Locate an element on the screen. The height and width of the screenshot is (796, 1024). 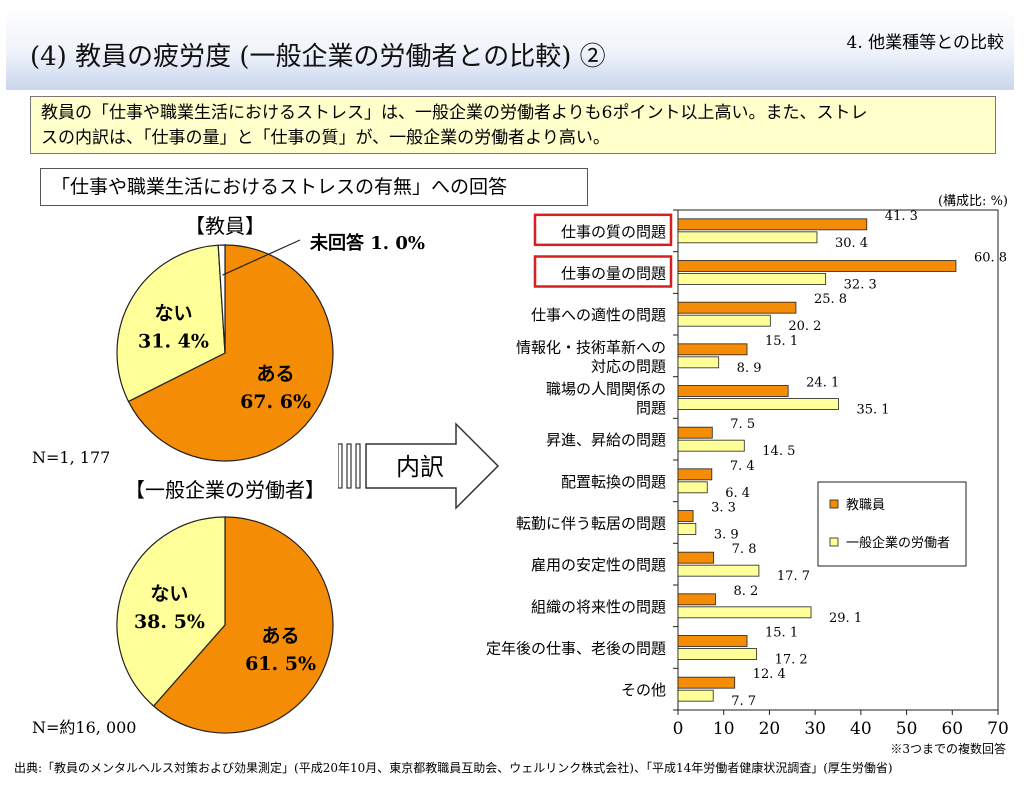
category-label: 対応の問題 is located at coordinates (628, 366).